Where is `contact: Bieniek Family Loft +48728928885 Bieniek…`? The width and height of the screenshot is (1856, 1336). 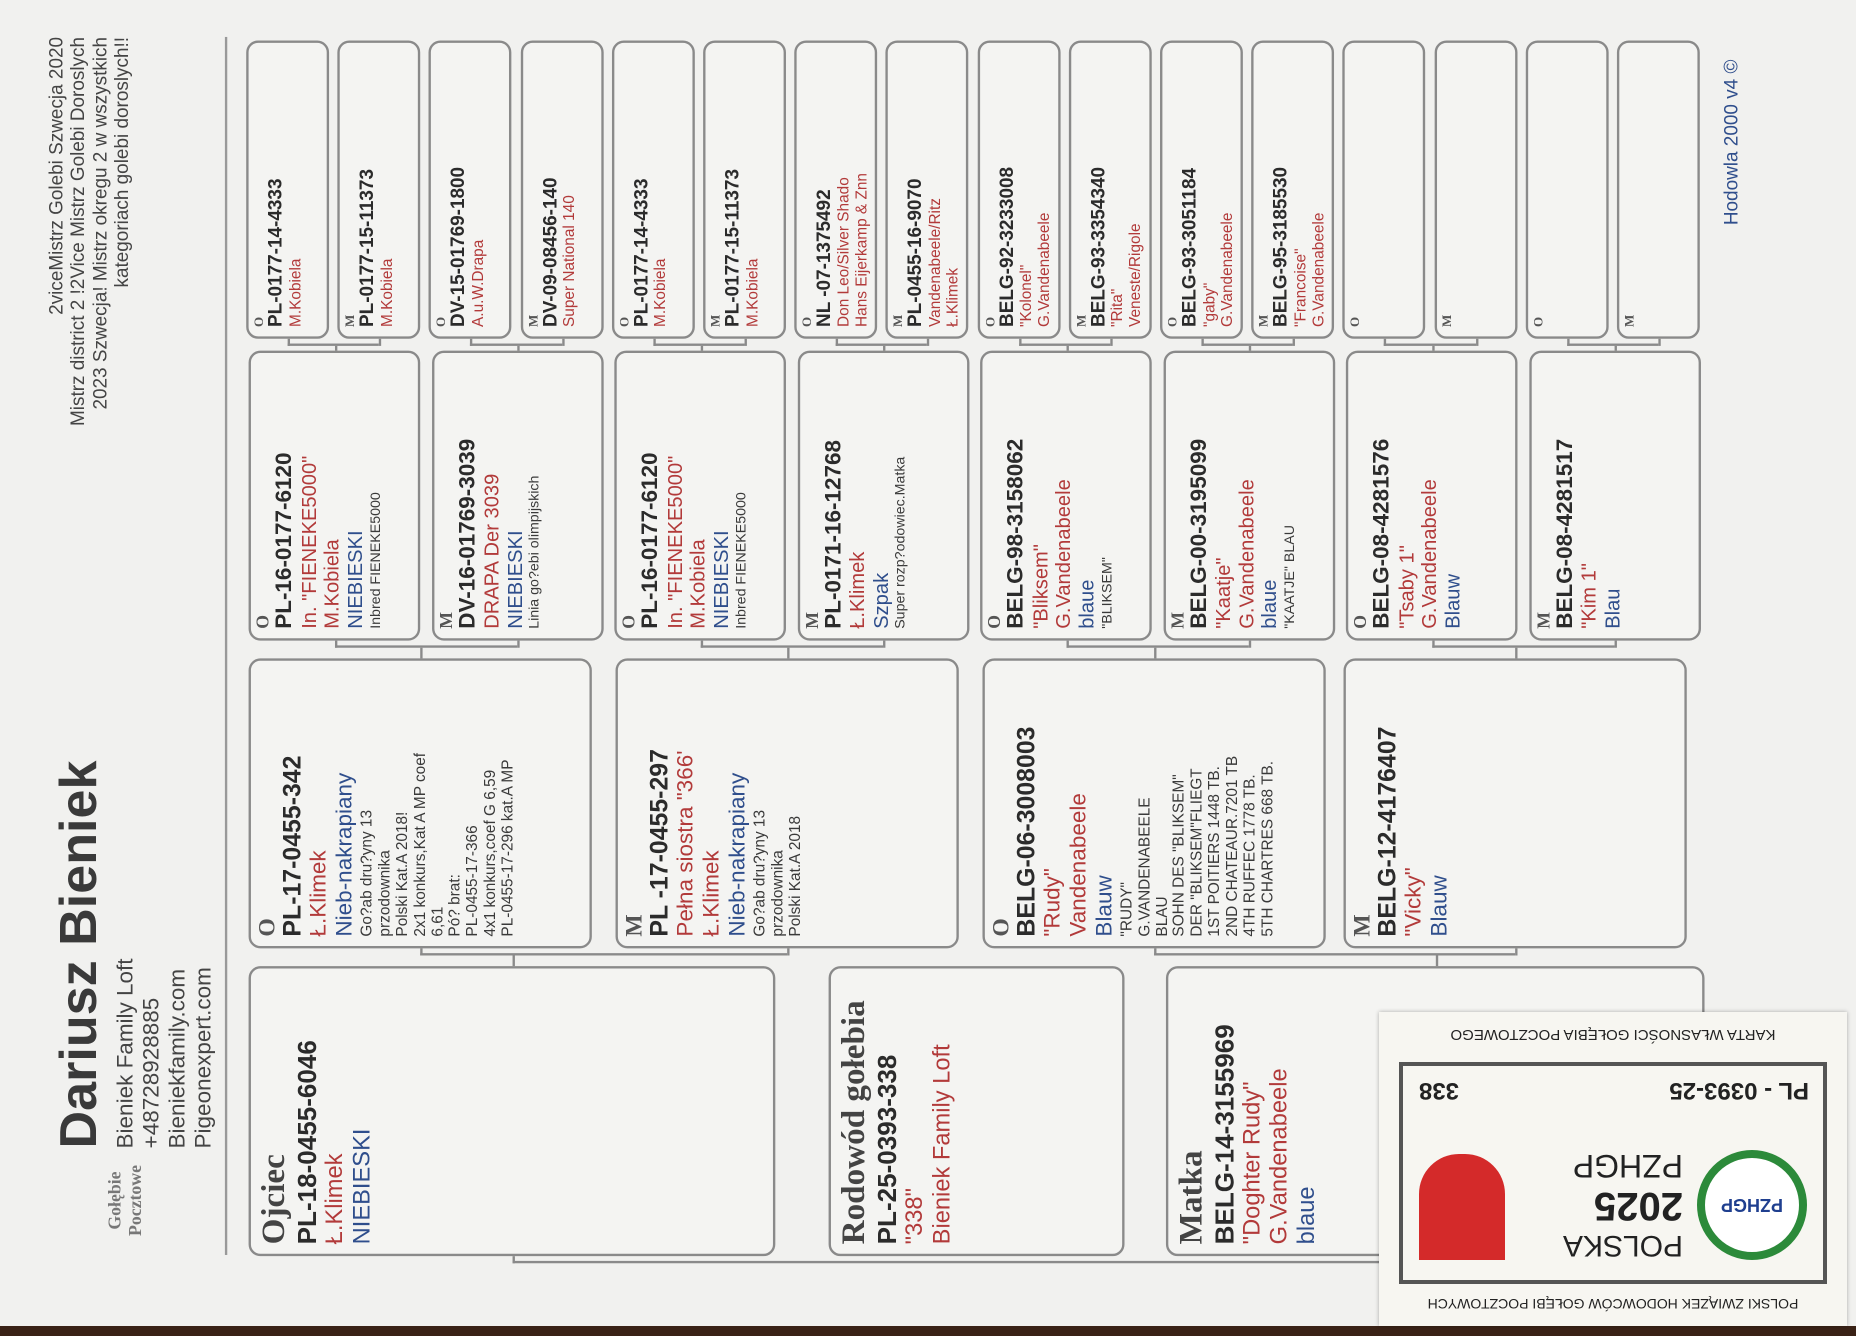
contact: Bieniek Family Loft +48728928885 Bieniek… is located at coordinates (165, 1053).